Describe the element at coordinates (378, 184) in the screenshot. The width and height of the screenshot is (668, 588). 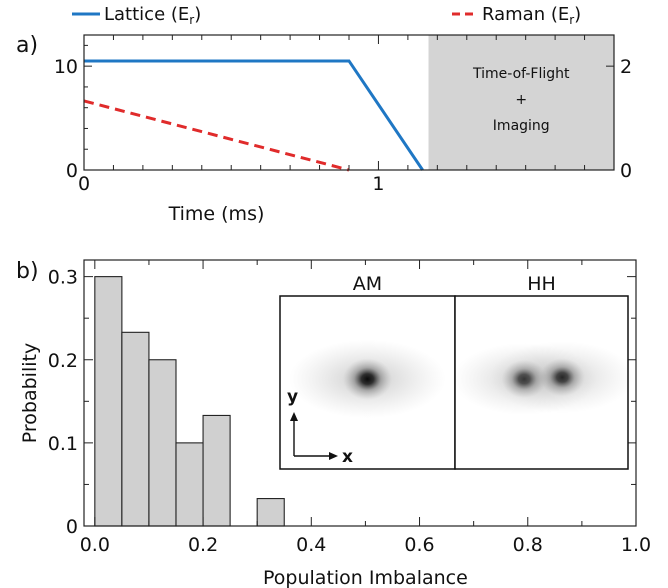
I see `x-tick-label-a: 1` at that location.